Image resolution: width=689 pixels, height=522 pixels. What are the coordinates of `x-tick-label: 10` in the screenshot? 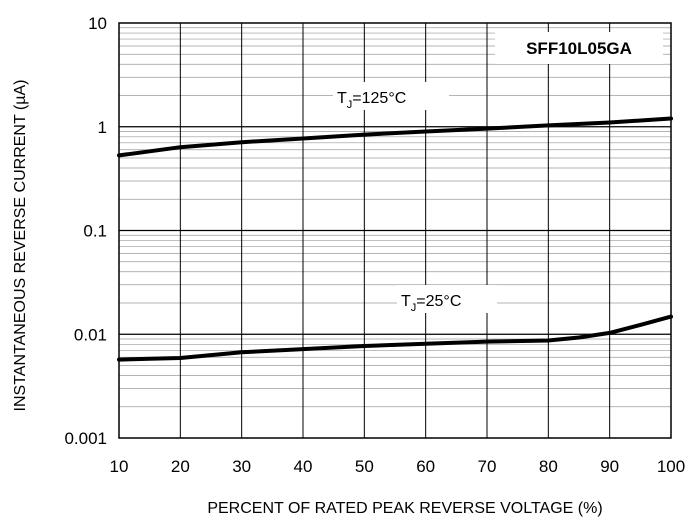 It's located at (119, 466).